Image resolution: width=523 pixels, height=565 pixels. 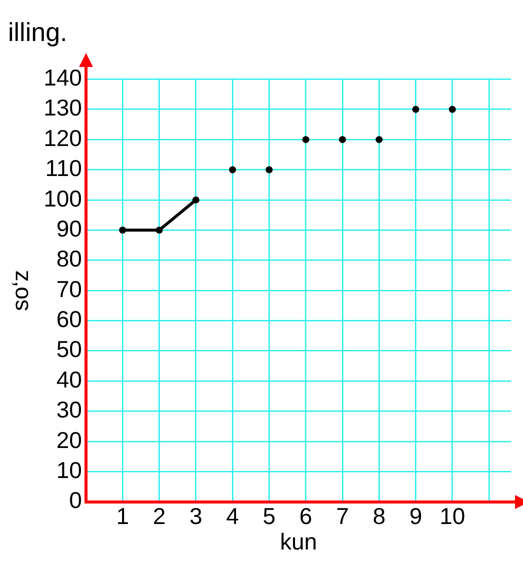 I want to click on x-tick-label: 3, so click(x=195, y=515).